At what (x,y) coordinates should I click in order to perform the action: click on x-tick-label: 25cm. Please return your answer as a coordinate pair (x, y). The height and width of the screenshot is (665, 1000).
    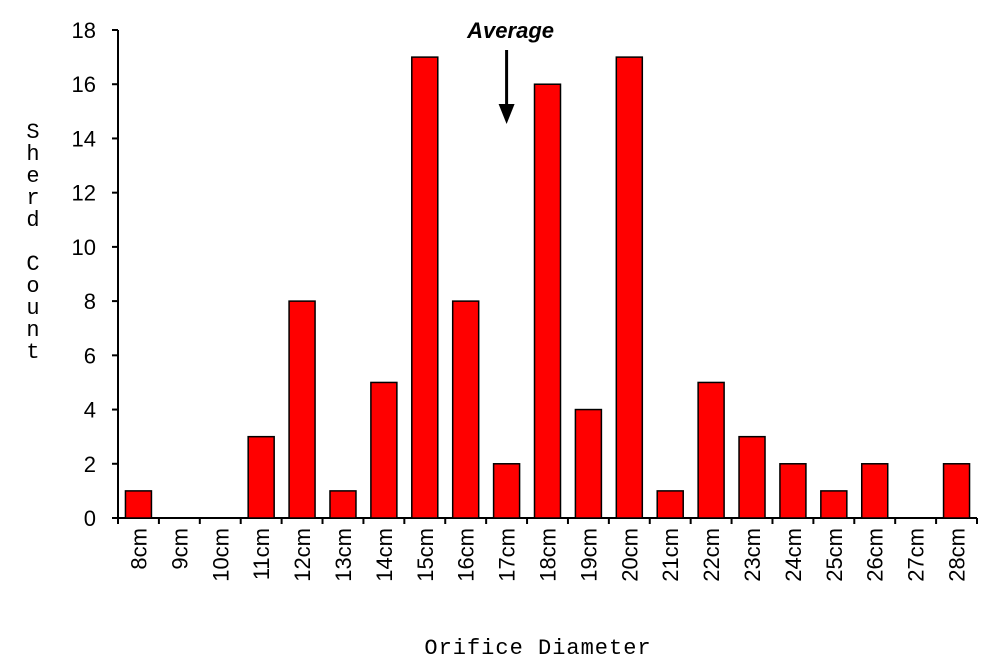
    Looking at the image, I should click on (834, 555).